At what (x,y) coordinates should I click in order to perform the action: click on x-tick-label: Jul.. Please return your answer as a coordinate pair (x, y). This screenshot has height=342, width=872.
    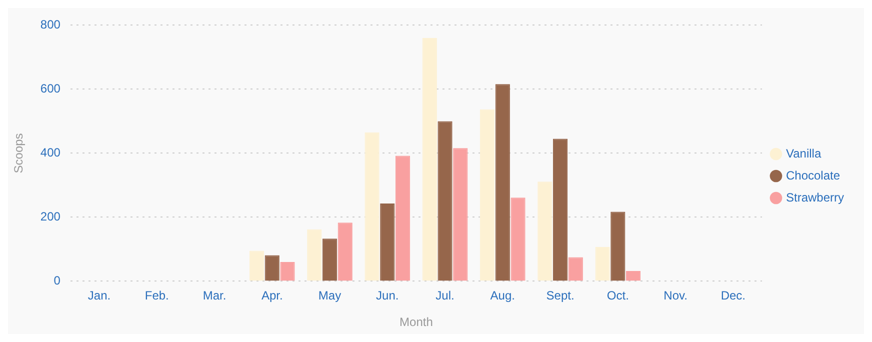
    Looking at the image, I should click on (445, 295).